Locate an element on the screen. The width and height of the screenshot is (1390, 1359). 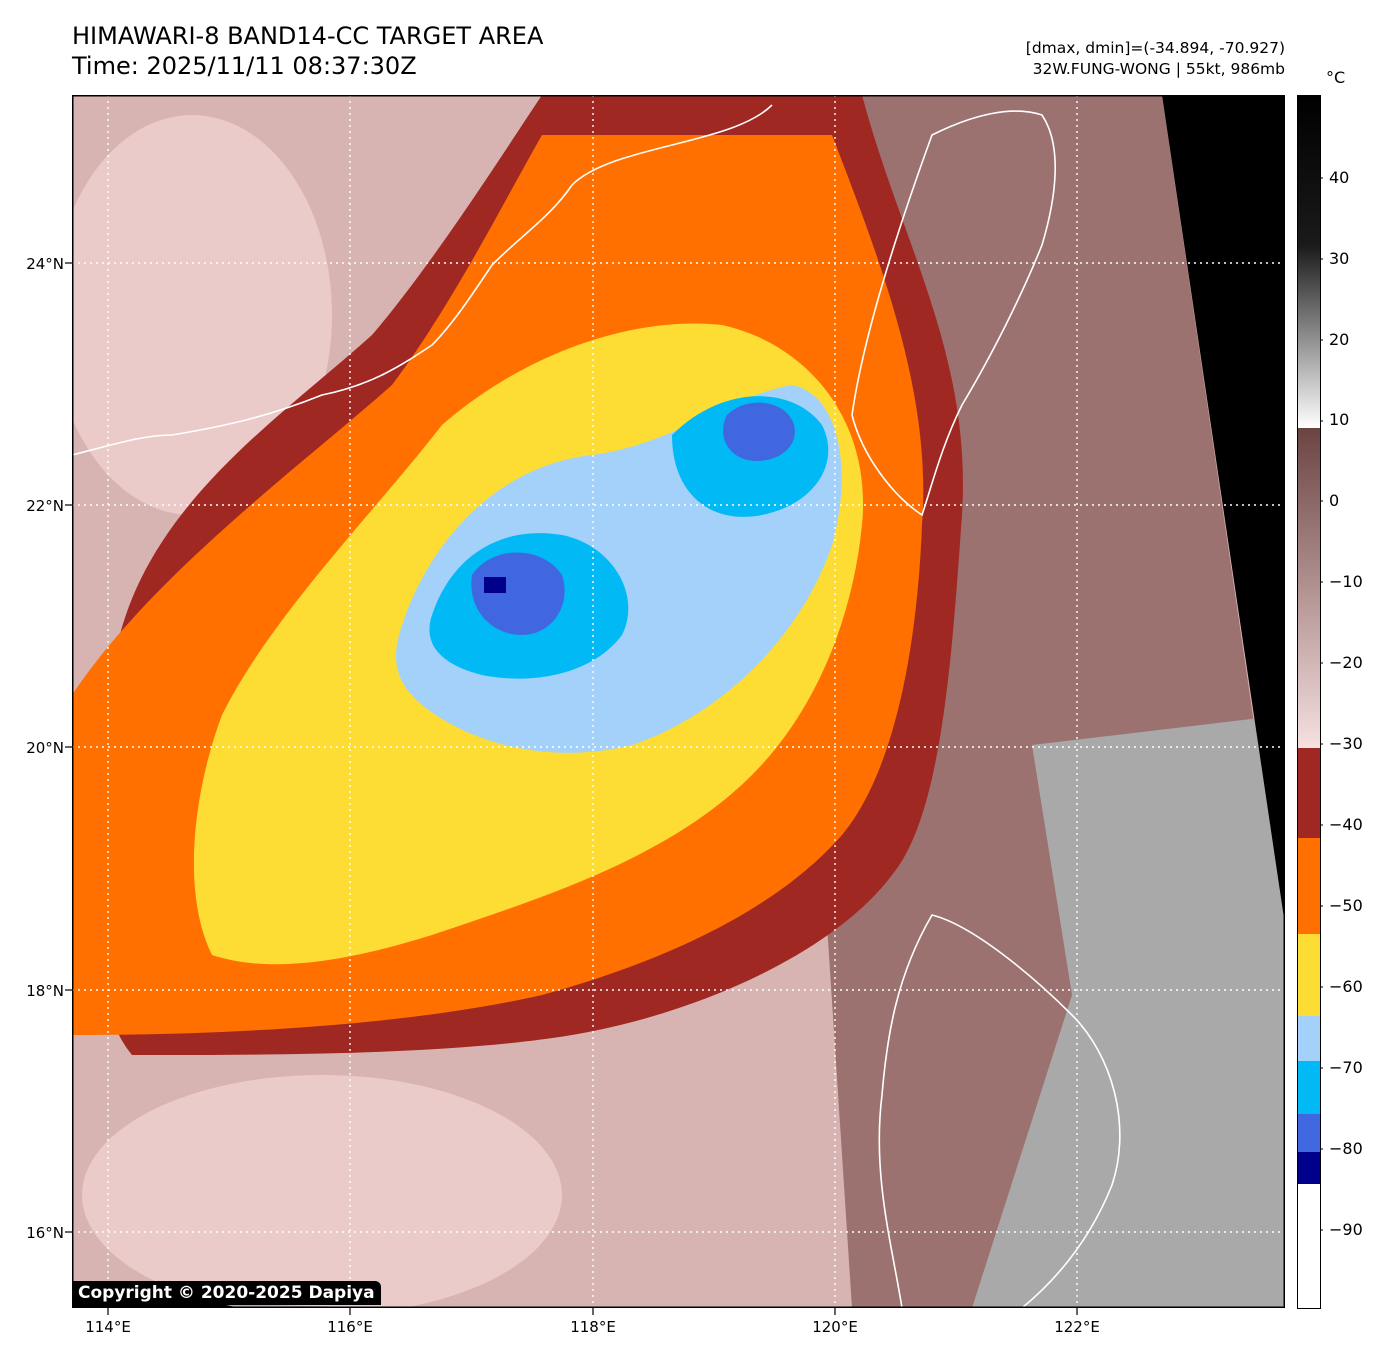
colorbar-tick-m10: −10 is located at coordinates (1346, 581).